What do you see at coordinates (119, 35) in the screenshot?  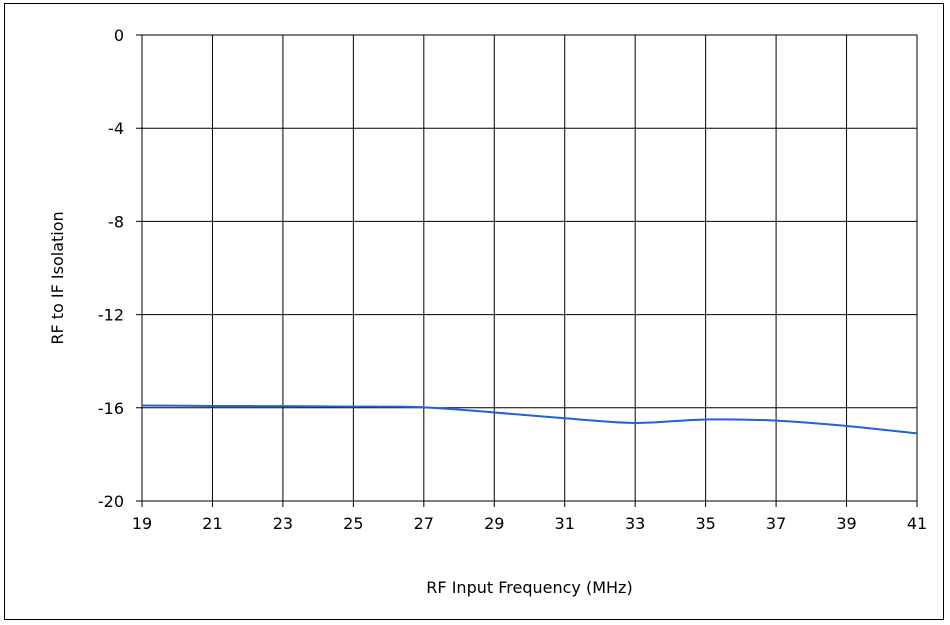 I see `y-tick-label-0: 0` at bounding box center [119, 35].